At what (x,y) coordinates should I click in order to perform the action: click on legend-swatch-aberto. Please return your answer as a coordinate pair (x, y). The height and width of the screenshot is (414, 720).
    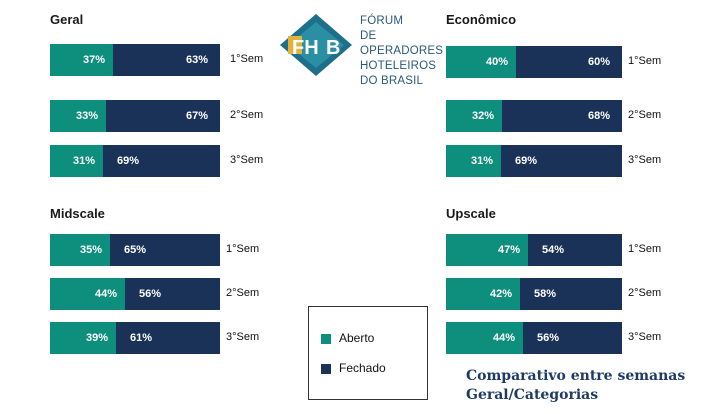
    Looking at the image, I should click on (326, 339).